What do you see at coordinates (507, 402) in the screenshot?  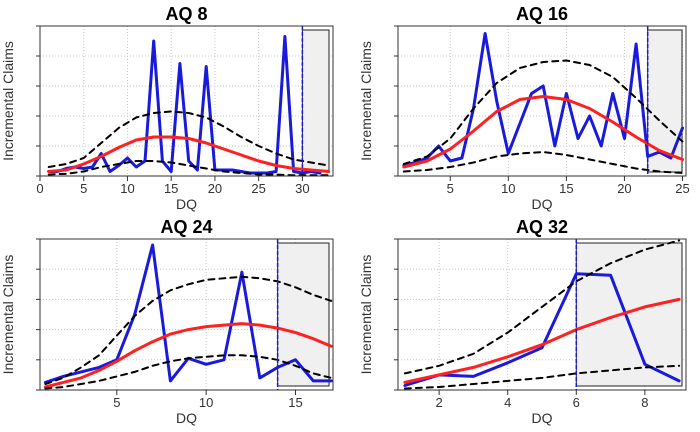 I see `x-tick-label: 4` at bounding box center [507, 402].